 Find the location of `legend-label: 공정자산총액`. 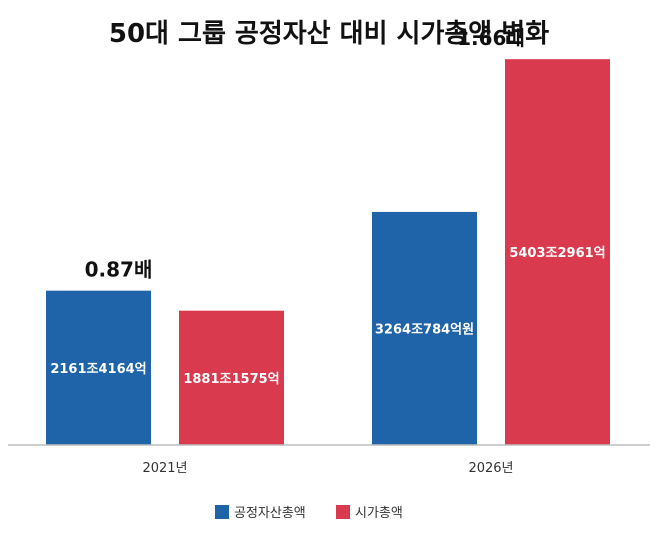

legend-label: 공정자산총액 is located at coordinates (270, 513).